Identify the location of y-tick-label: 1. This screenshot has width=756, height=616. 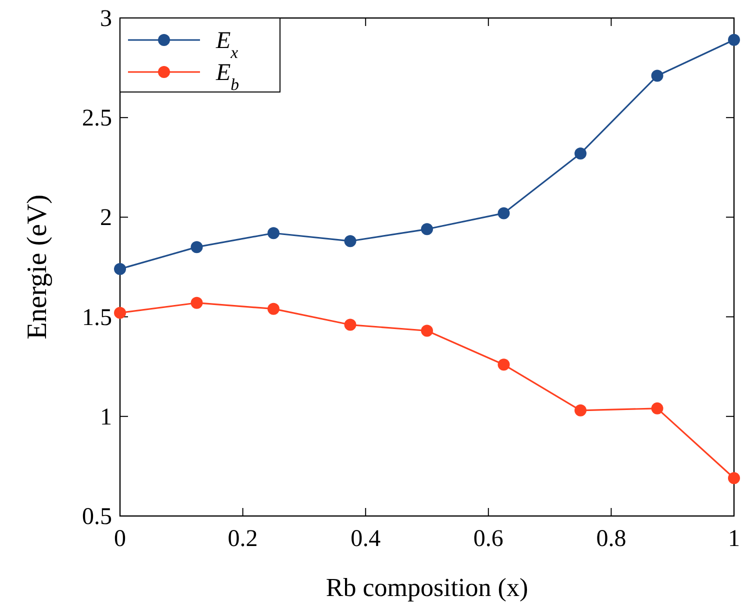
(106, 417).